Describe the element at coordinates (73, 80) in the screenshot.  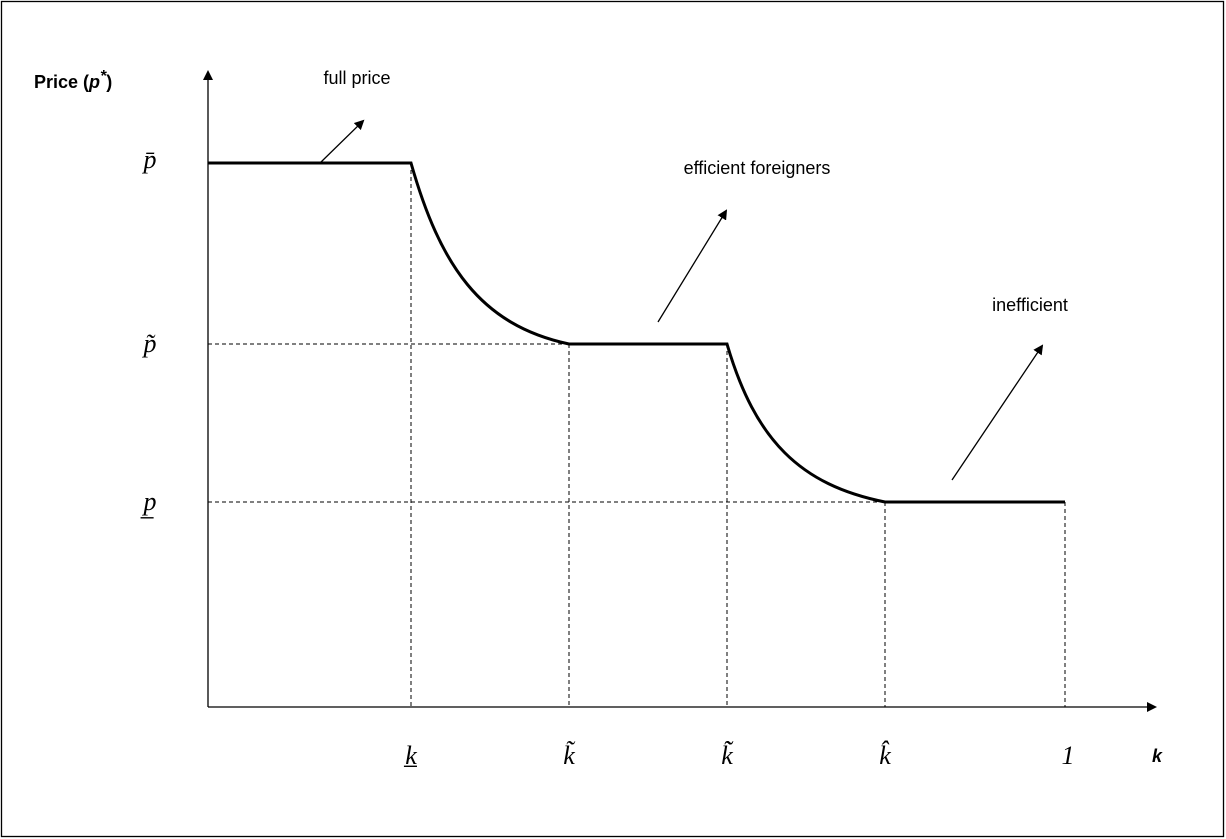
I see `y-axis-label: Price (p*)` at that location.